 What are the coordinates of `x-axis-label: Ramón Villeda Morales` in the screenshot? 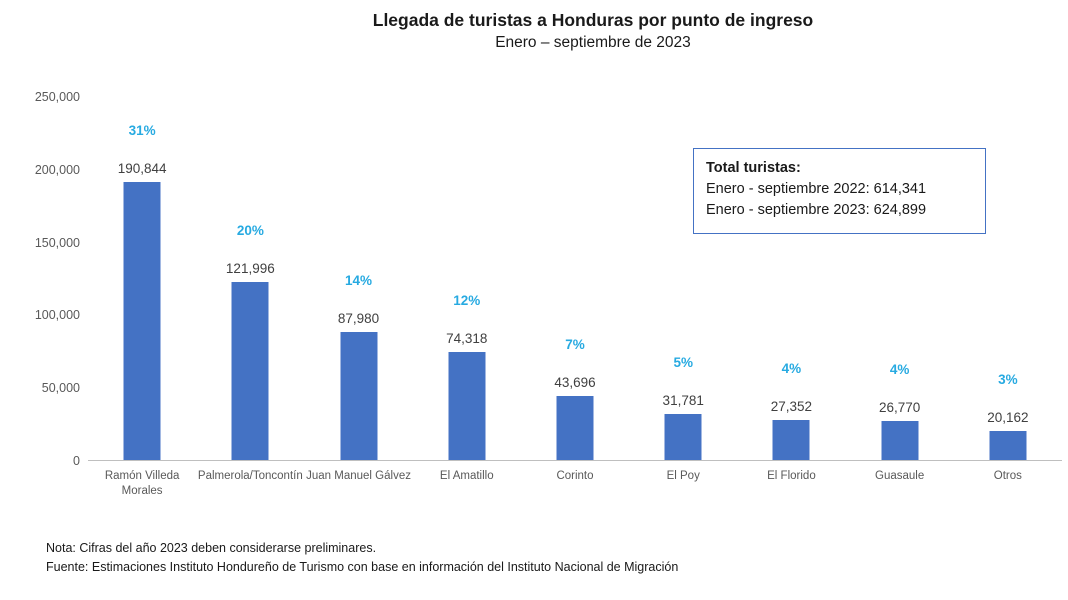 It's located at (142, 483).